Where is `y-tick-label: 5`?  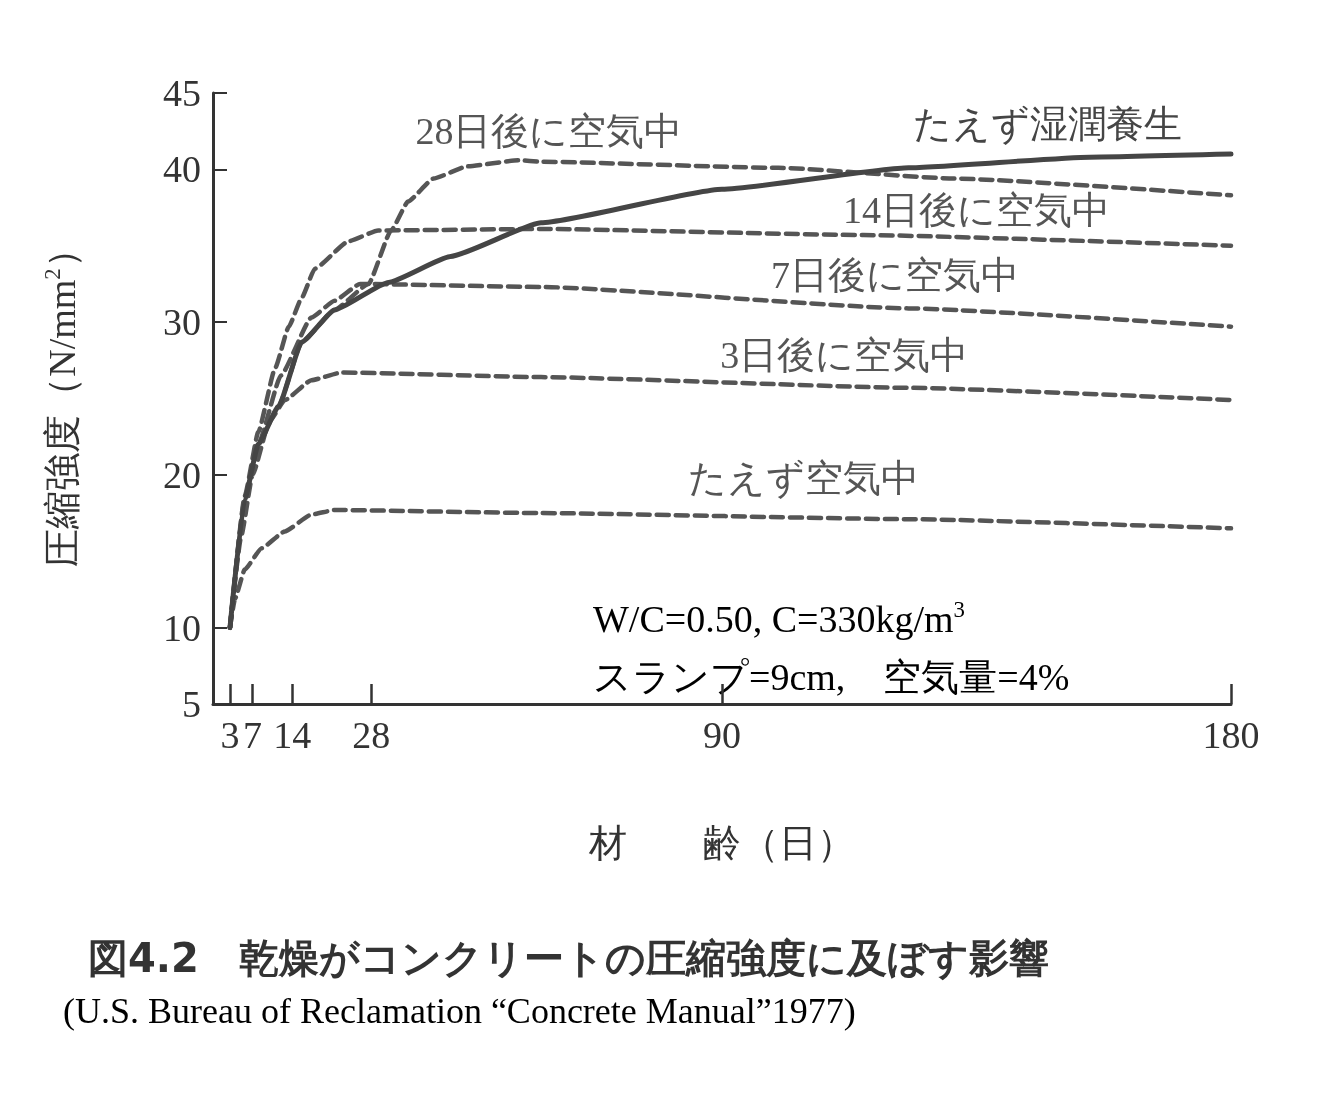
y-tick-label: 5 is located at coordinates (191, 704).